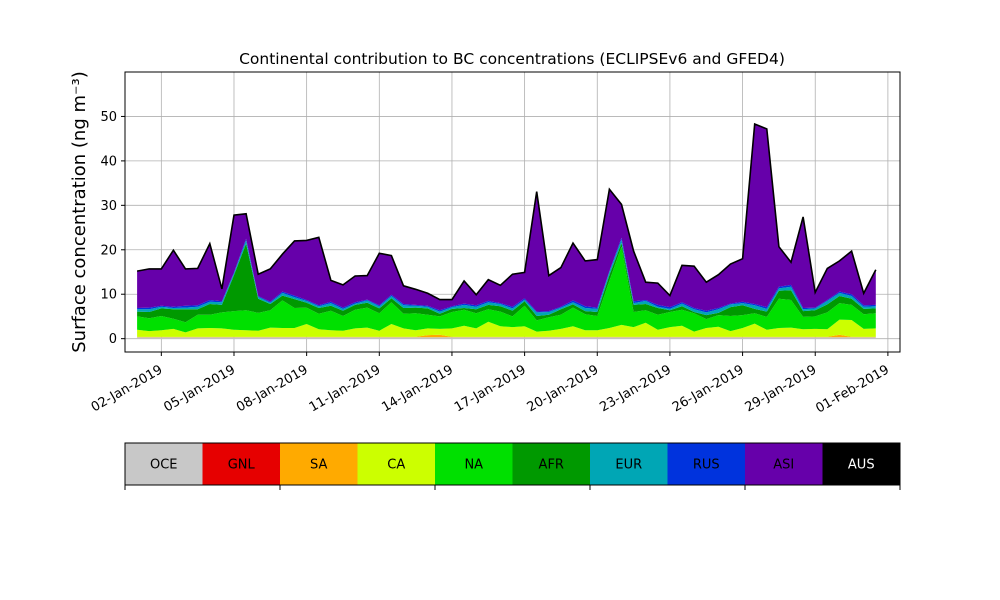 The width and height of the screenshot is (1000, 600). What do you see at coordinates (108, 161) in the screenshot?
I see `y-tick-label: 40` at bounding box center [108, 161].